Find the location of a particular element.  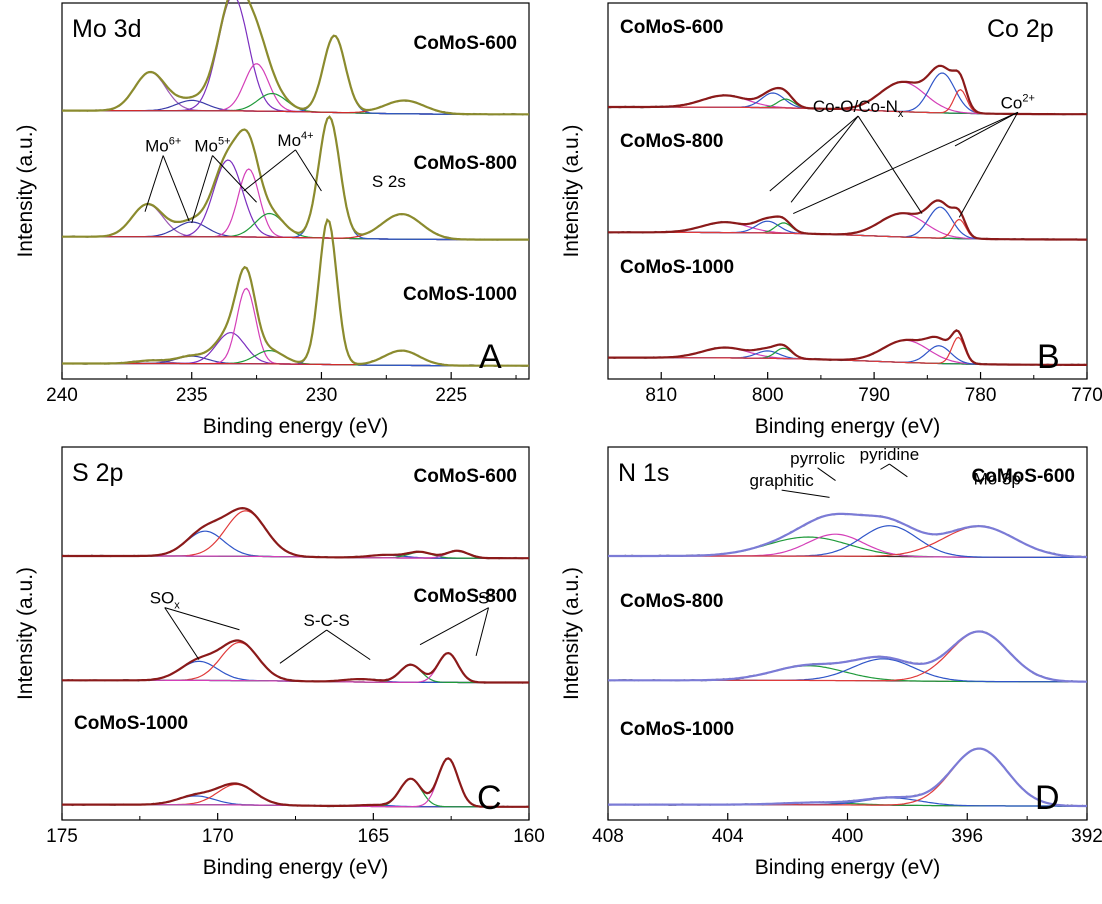

annotation-label: Mo6+ is located at coordinates (163, 146).